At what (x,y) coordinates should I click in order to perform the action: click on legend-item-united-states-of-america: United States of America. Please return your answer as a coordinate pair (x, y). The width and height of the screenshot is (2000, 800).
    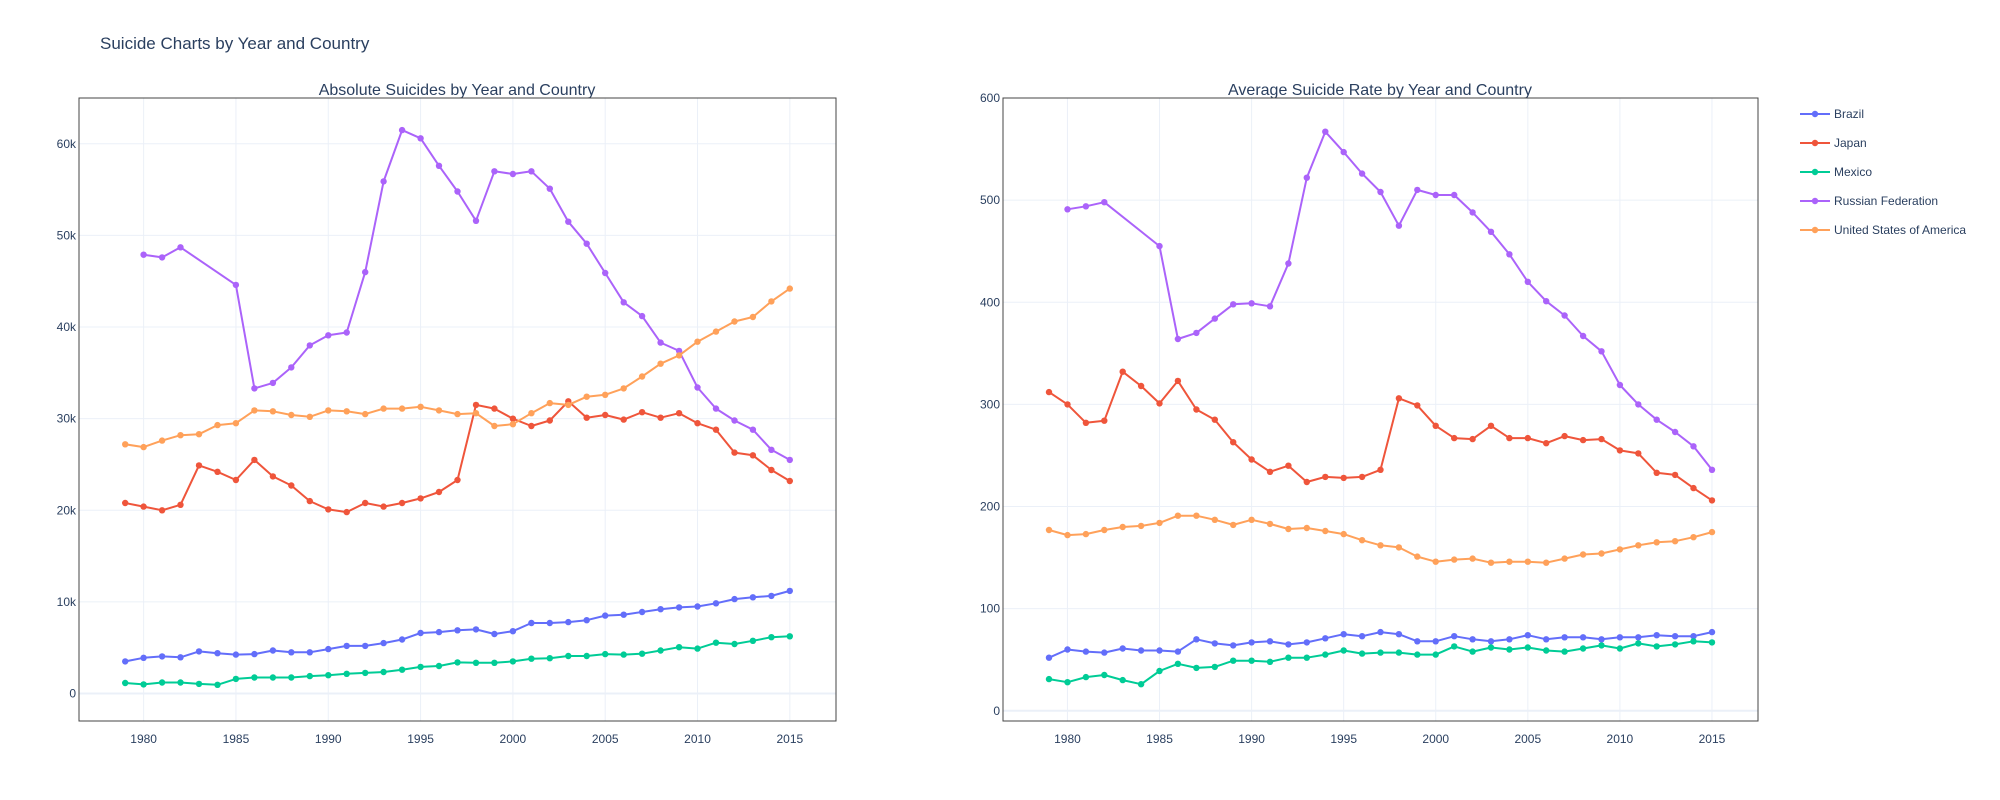
    Looking at the image, I should click on (1883, 230).